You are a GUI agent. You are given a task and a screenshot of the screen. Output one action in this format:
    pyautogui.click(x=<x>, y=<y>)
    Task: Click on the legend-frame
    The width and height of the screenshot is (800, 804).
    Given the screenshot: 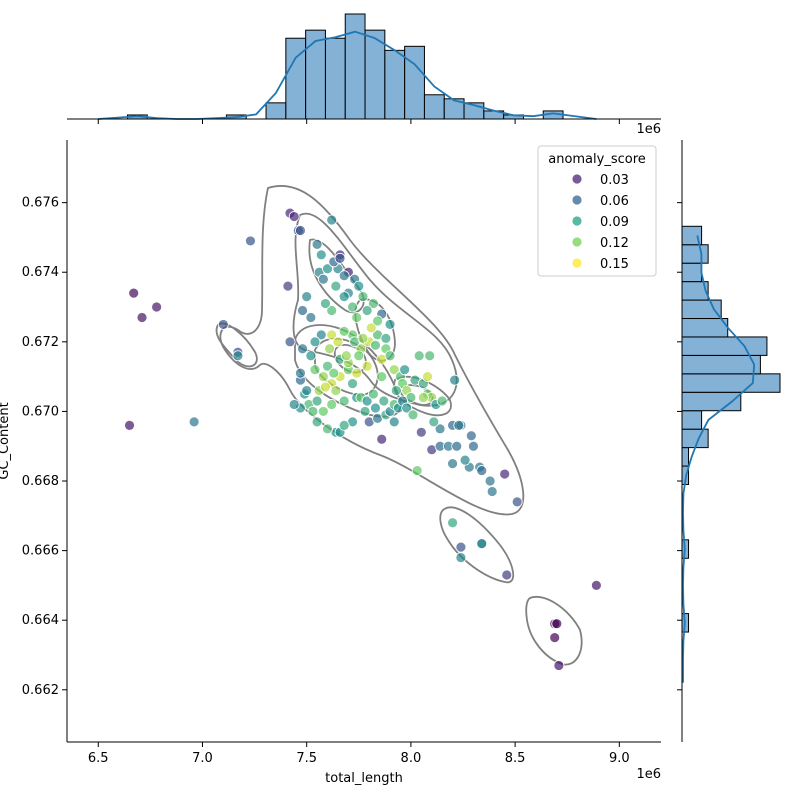 What is the action you would take?
    pyautogui.click(x=597, y=211)
    